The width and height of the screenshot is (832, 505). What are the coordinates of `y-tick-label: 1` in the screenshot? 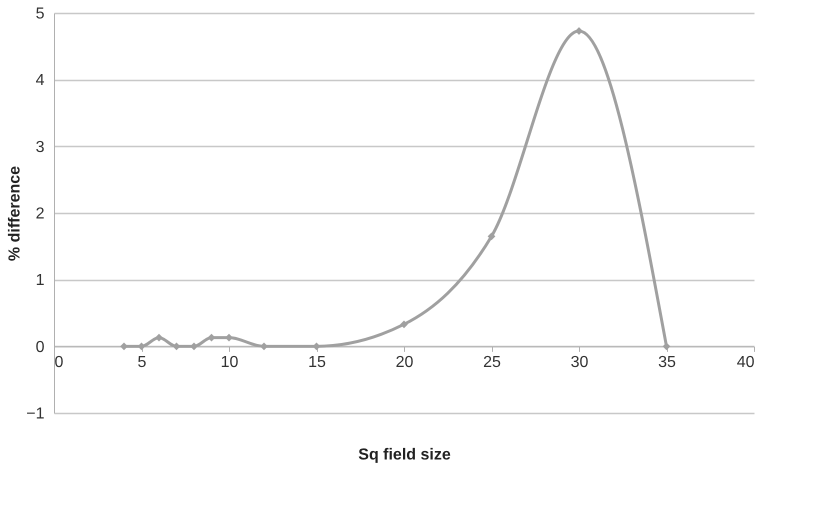 It's located at (40, 281).